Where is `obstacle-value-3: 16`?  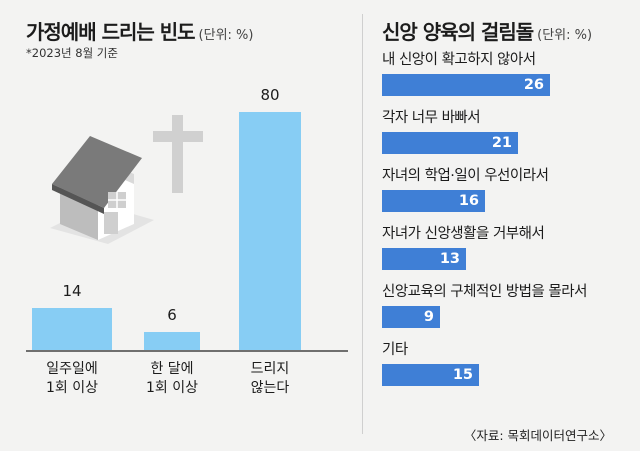 obstacle-value-3: 16 is located at coordinates (468, 201).